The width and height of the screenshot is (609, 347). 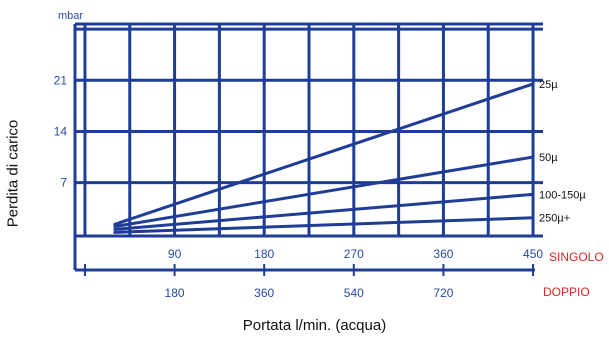 I want to click on singolo-tick-label-1: 180, so click(x=264, y=254).